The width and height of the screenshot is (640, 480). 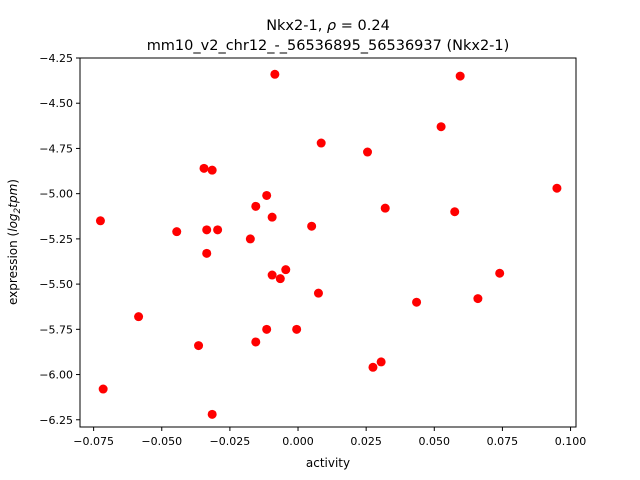 I want to click on x-tick-label: −0.025, so click(x=230, y=441).